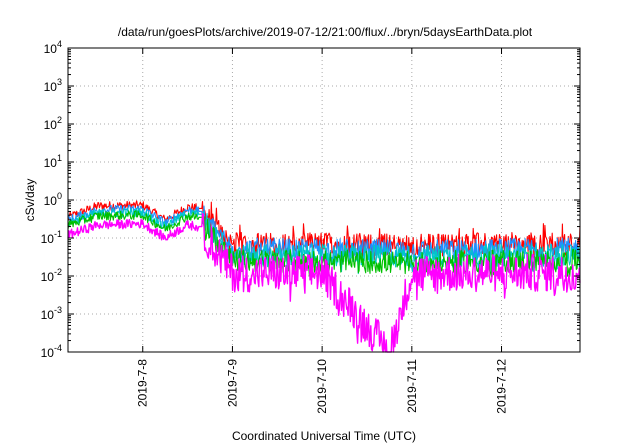 The height and width of the screenshot is (448, 640). I want to click on x-tick-label: 2019-7-12, so click(502, 386).